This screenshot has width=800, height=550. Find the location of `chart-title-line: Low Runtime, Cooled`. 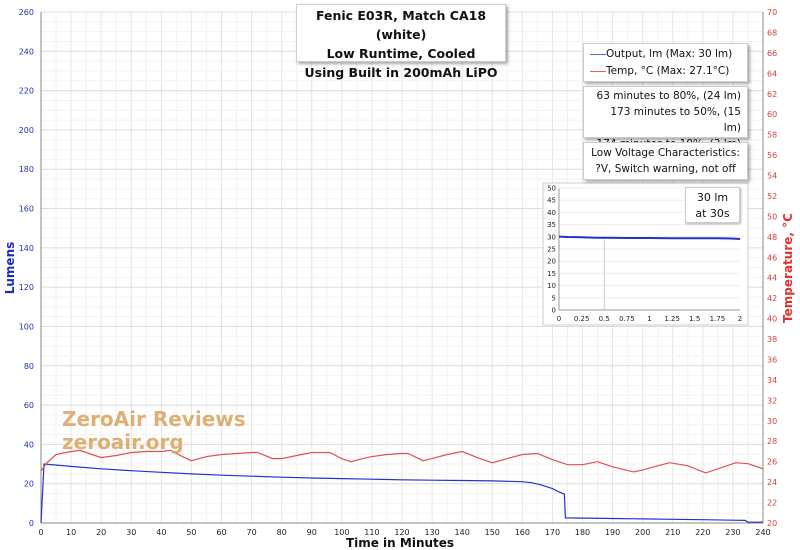

chart-title-line: Low Runtime, Cooled is located at coordinates (401, 53).